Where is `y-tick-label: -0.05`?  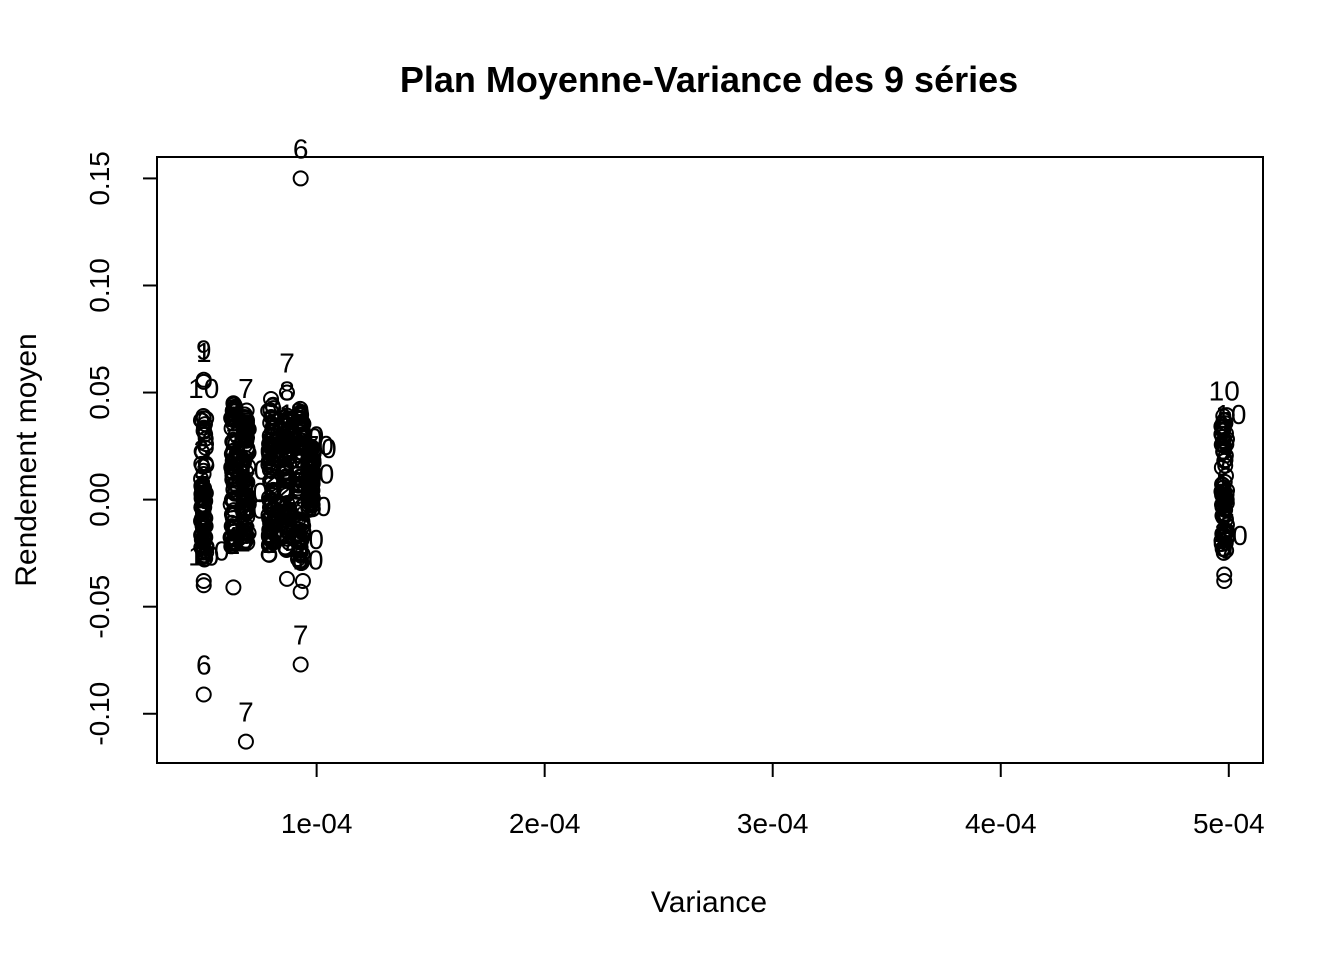 y-tick-label: -0.05 is located at coordinates (99, 607).